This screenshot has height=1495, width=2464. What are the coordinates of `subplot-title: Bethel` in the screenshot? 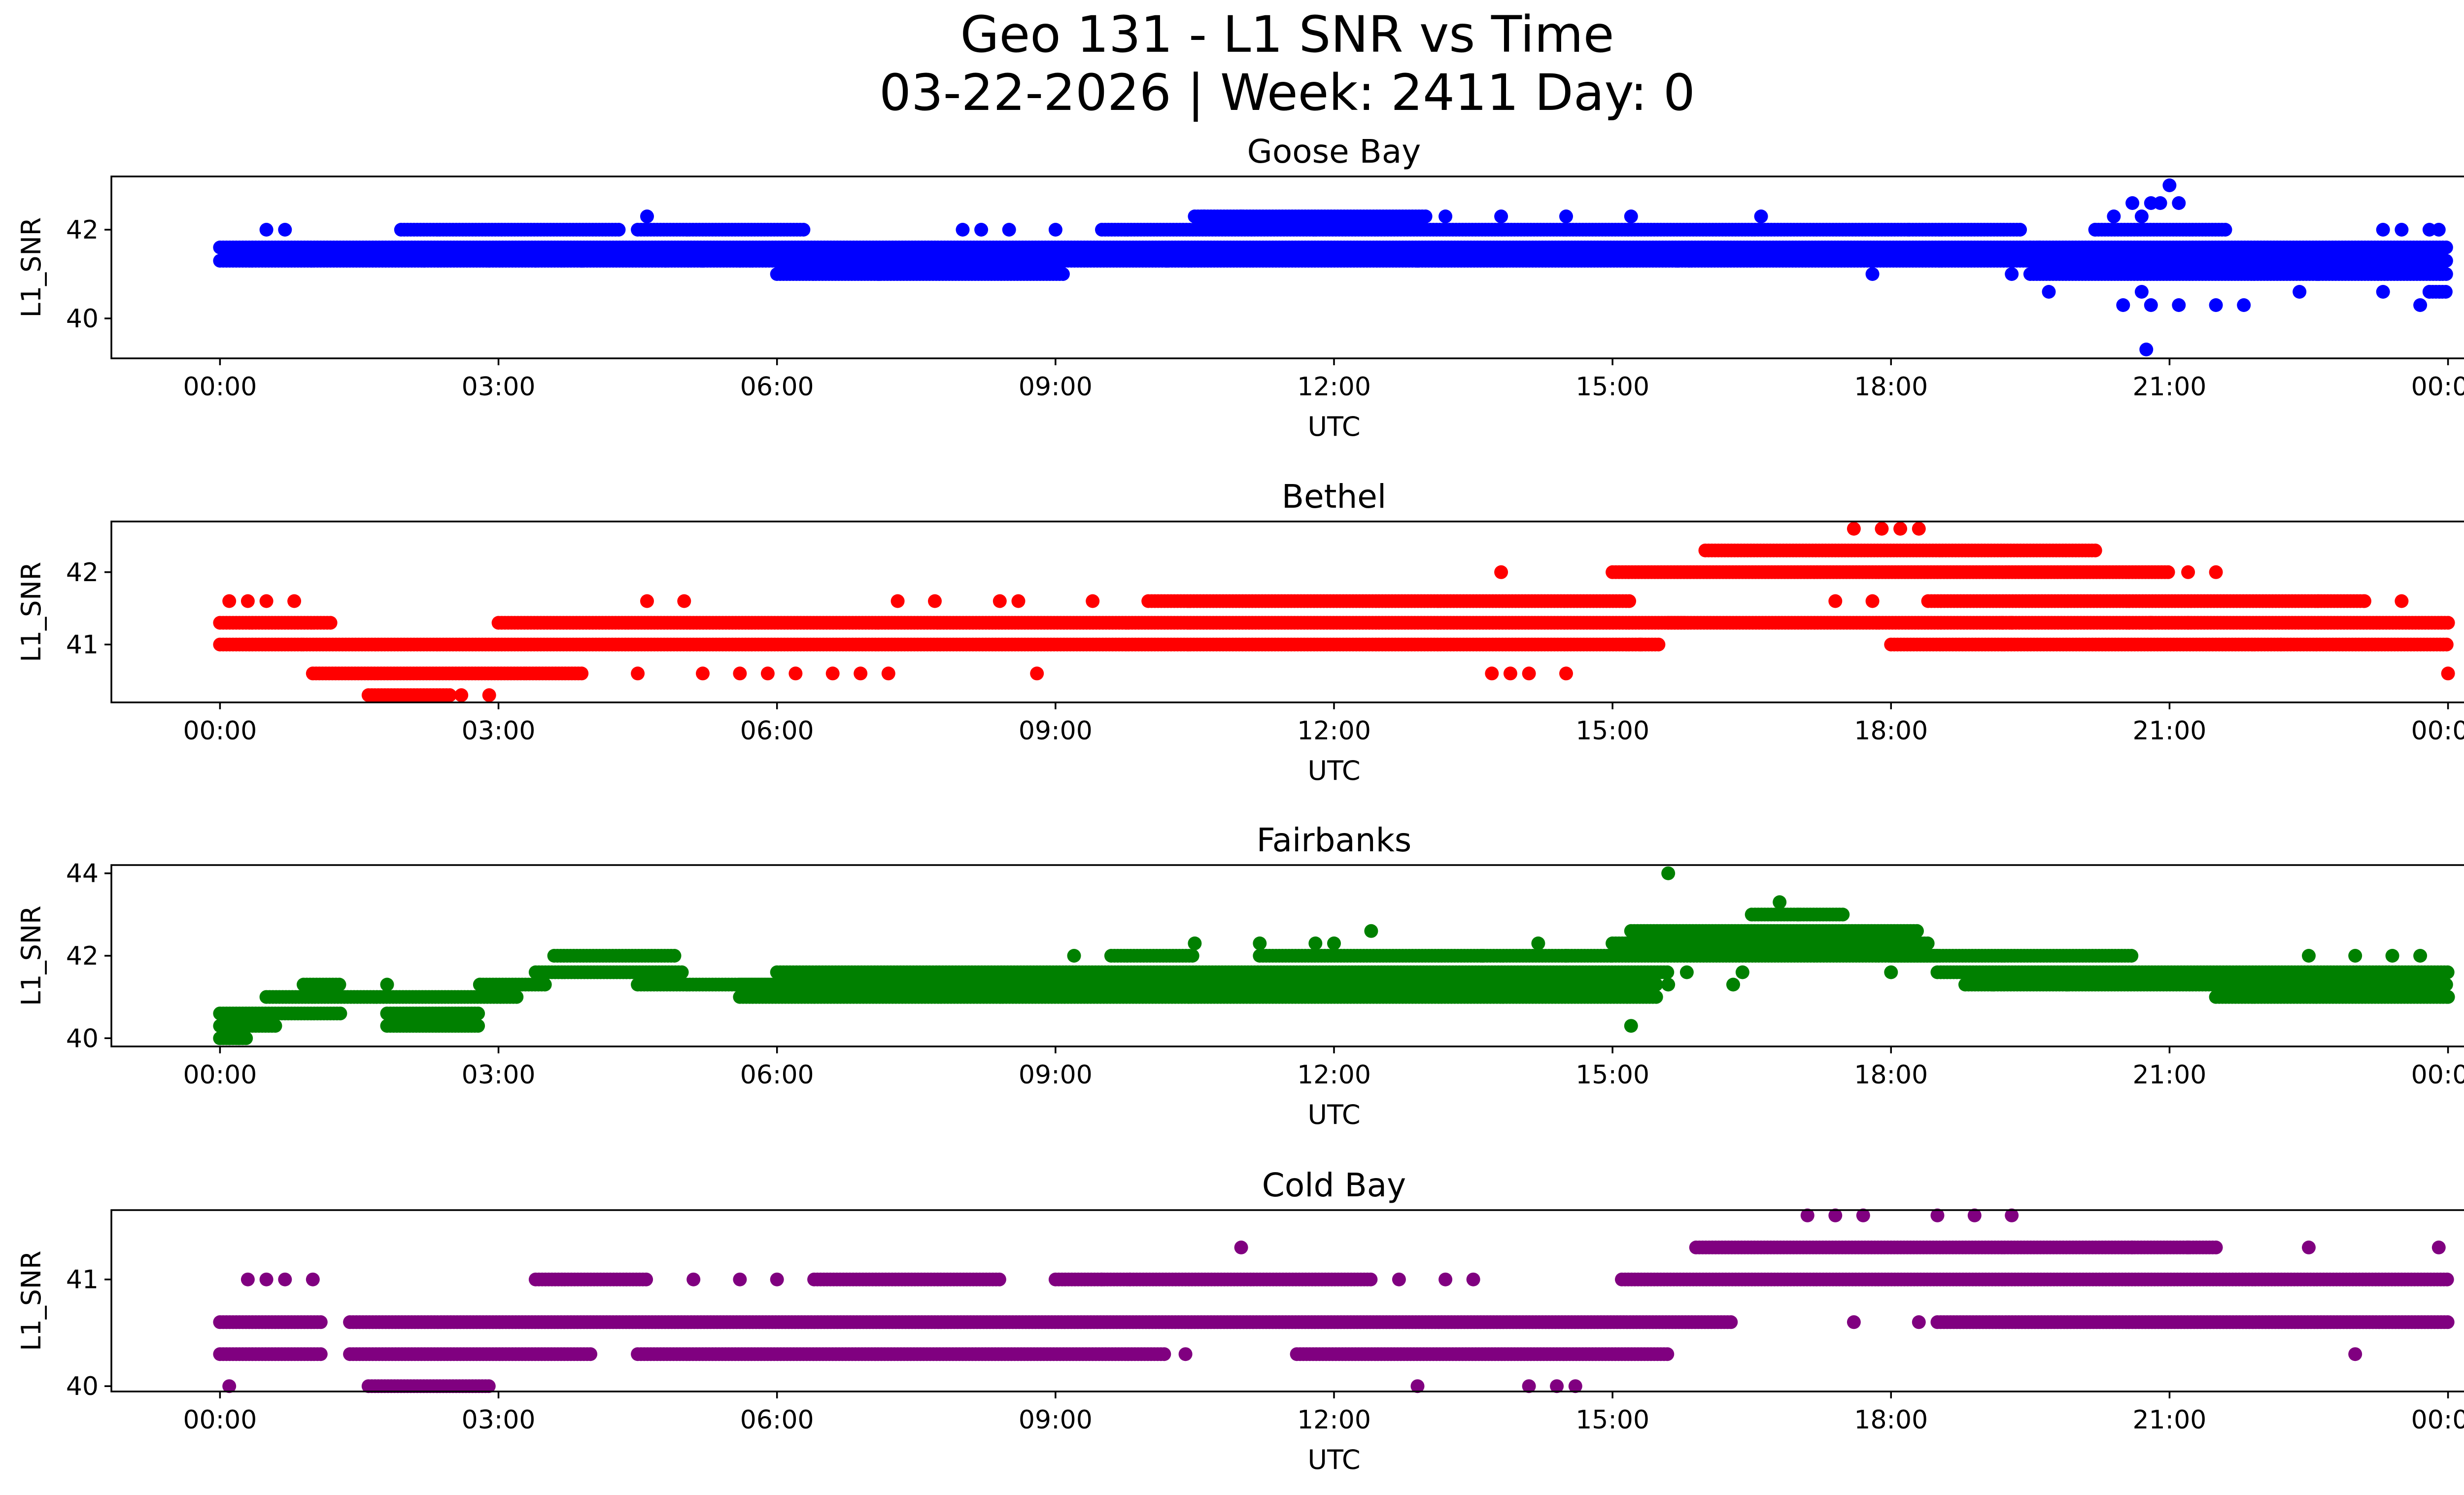 It's located at (1334, 497).